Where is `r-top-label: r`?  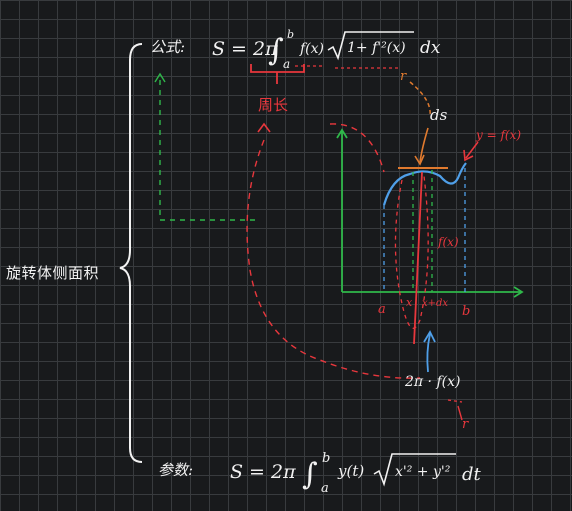 r-top-label: r is located at coordinates (403, 76).